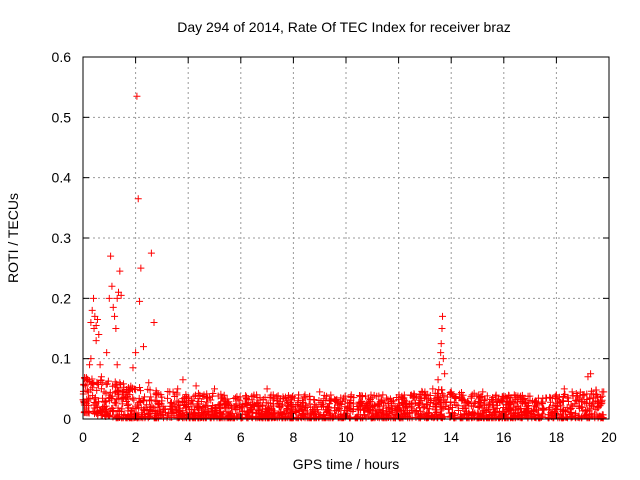 This screenshot has width=640, height=480. What do you see at coordinates (504, 437) in the screenshot?
I see `x-tick-label: 16` at bounding box center [504, 437].